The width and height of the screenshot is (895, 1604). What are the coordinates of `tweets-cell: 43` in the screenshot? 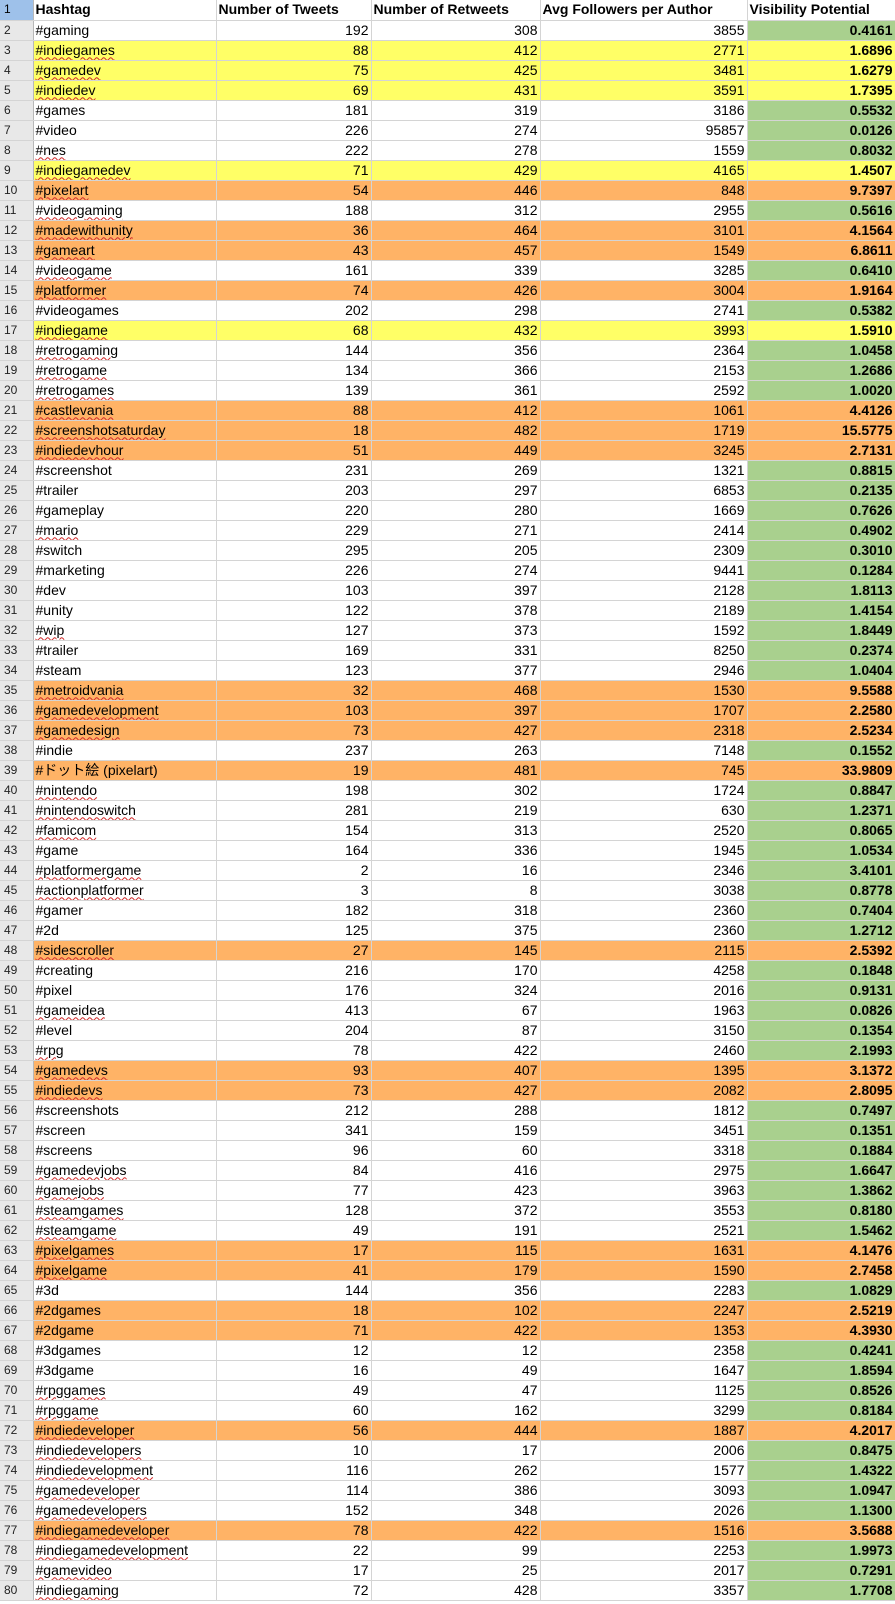 It's located at (294, 250).